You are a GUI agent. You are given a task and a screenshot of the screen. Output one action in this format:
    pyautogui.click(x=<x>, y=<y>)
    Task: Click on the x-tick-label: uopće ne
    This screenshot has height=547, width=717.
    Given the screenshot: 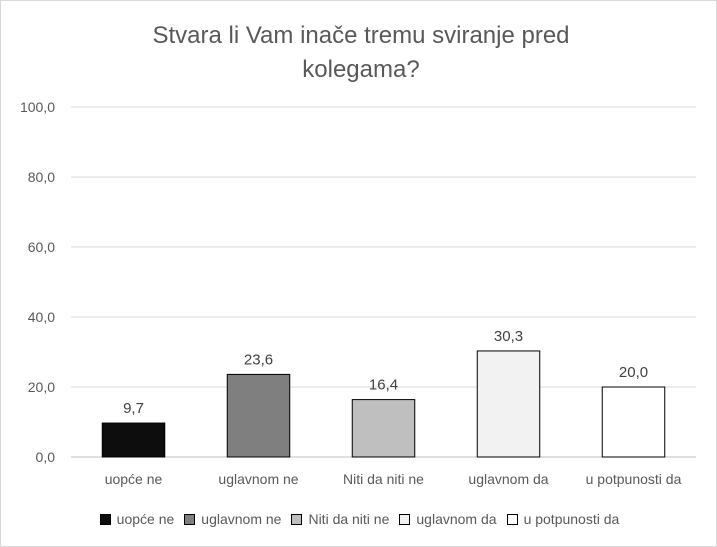 What is the action you would take?
    pyautogui.click(x=134, y=479)
    